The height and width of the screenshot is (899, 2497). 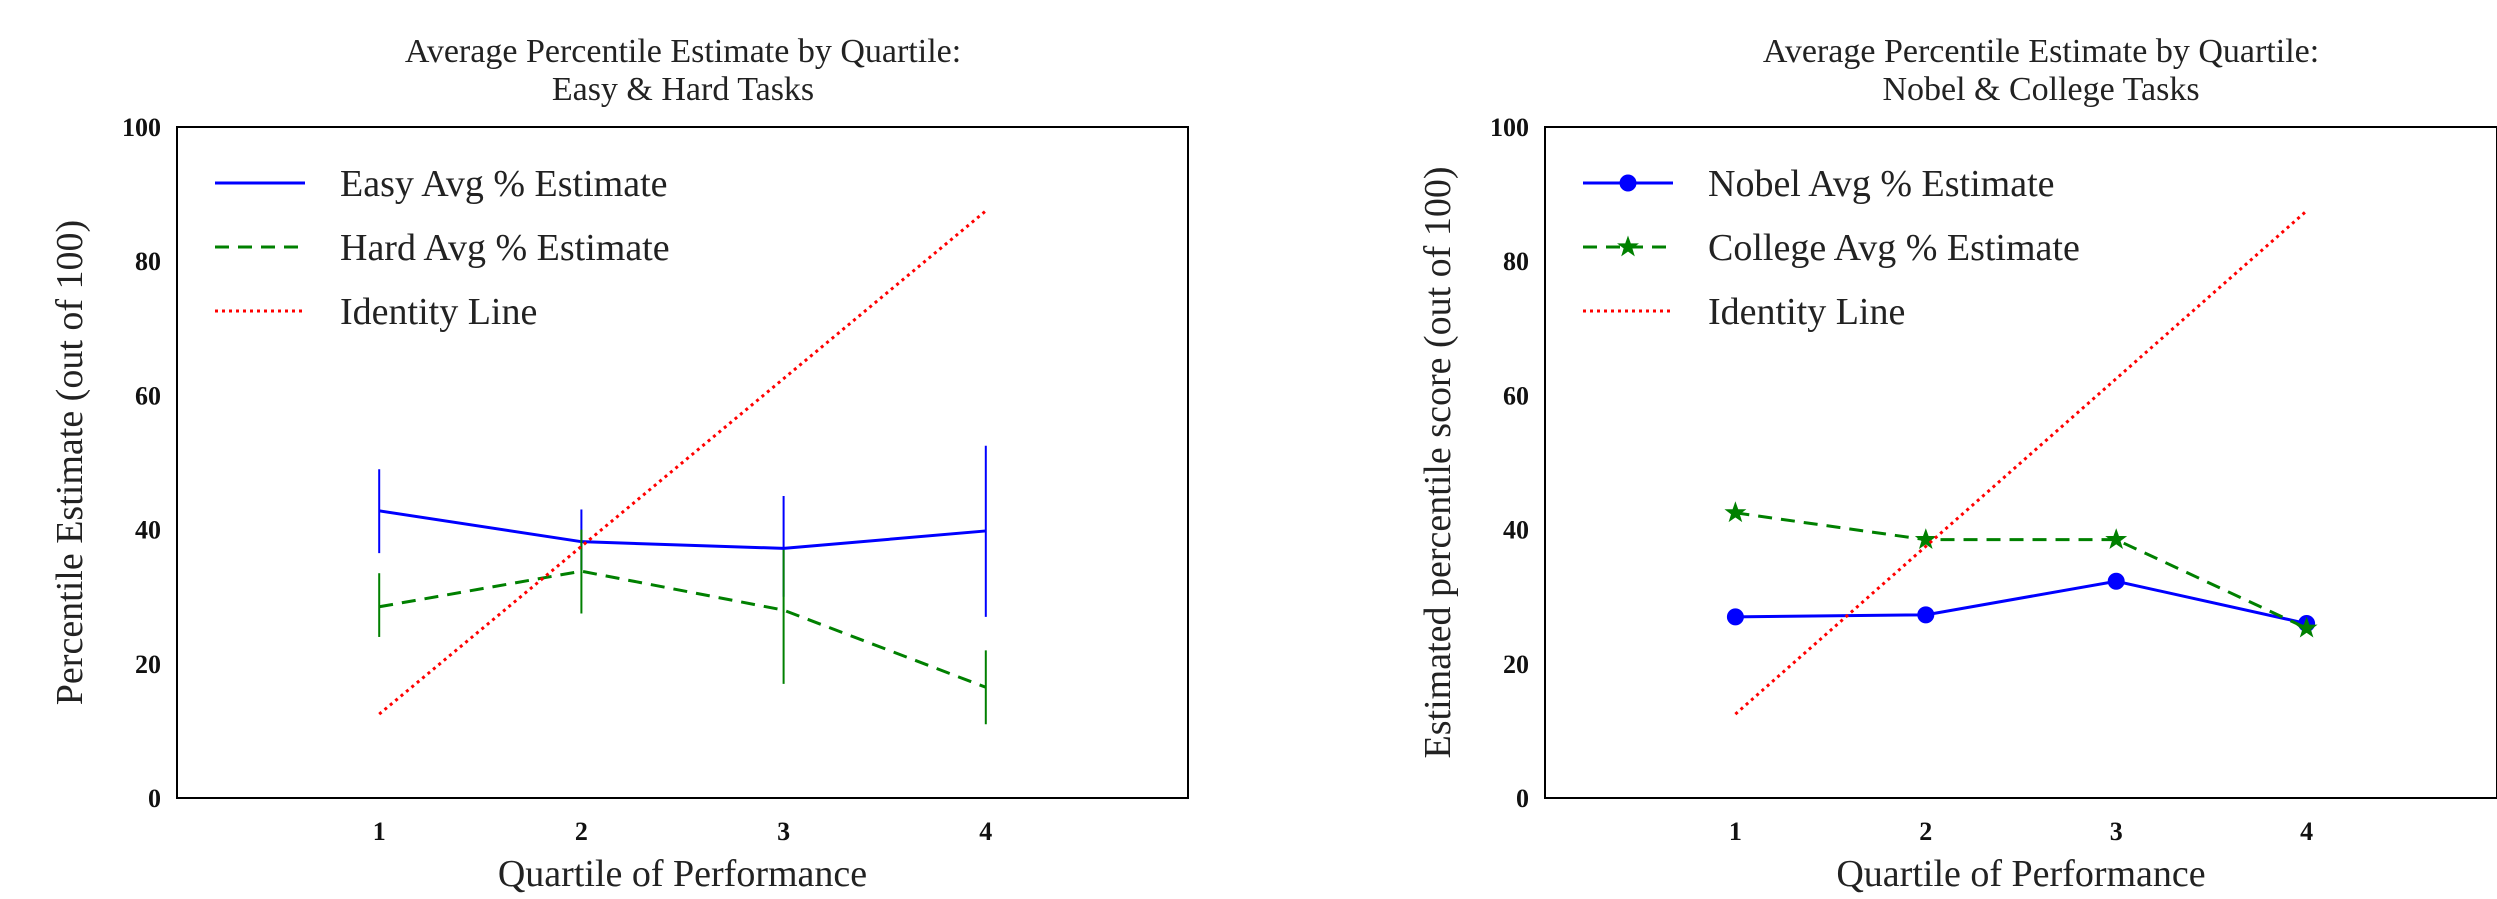 I want to click on legend-entry-label: College Avg % Estimate, so click(x=1894, y=248).